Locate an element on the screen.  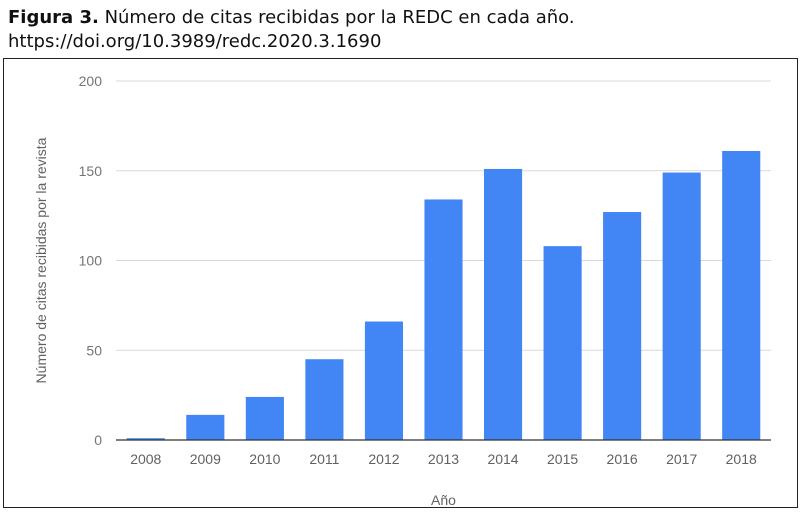
caption-doi: https://doi.org/10.3989/redc.2020.3.1690 is located at coordinates (195, 41).